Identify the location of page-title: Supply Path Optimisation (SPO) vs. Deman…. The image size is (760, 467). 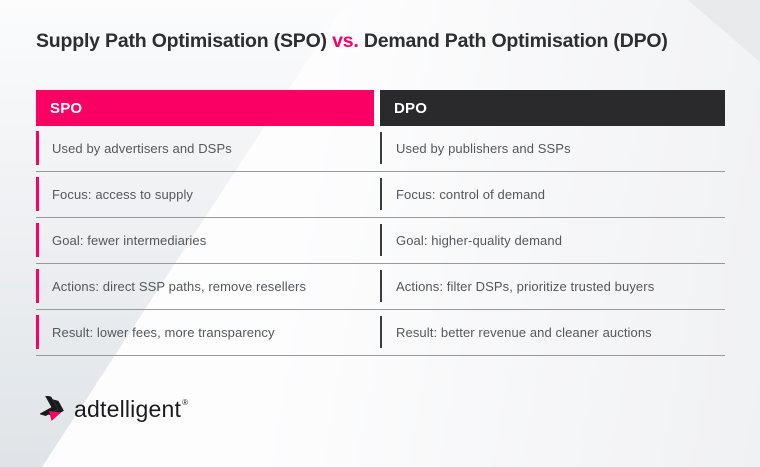
(386, 41).